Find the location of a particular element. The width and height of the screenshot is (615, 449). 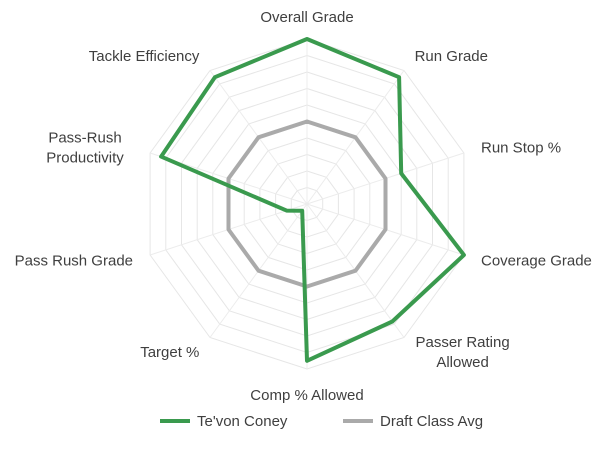

axis-label-5: Passer Rating Allowed is located at coordinates (462, 352).